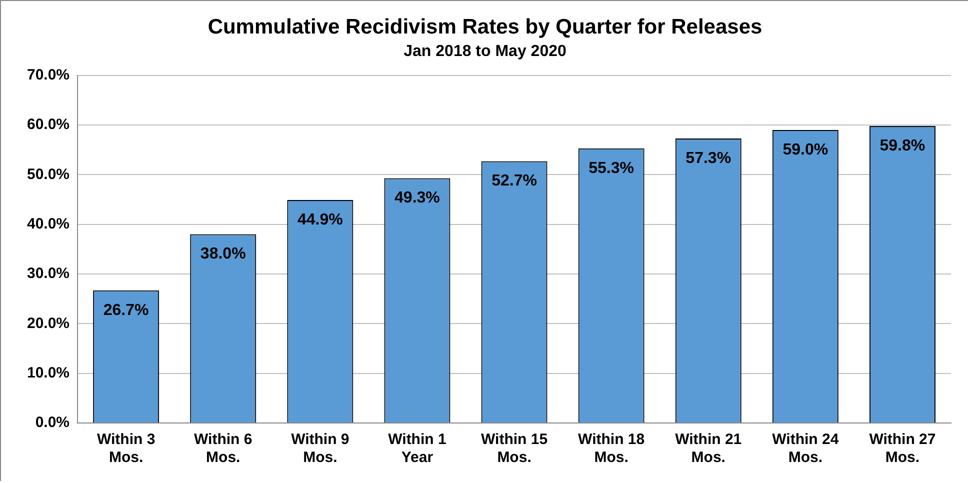 Image resolution: width=970 pixels, height=483 pixels. I want to click on y-tick-label: 30.0%, so click(48, 273).